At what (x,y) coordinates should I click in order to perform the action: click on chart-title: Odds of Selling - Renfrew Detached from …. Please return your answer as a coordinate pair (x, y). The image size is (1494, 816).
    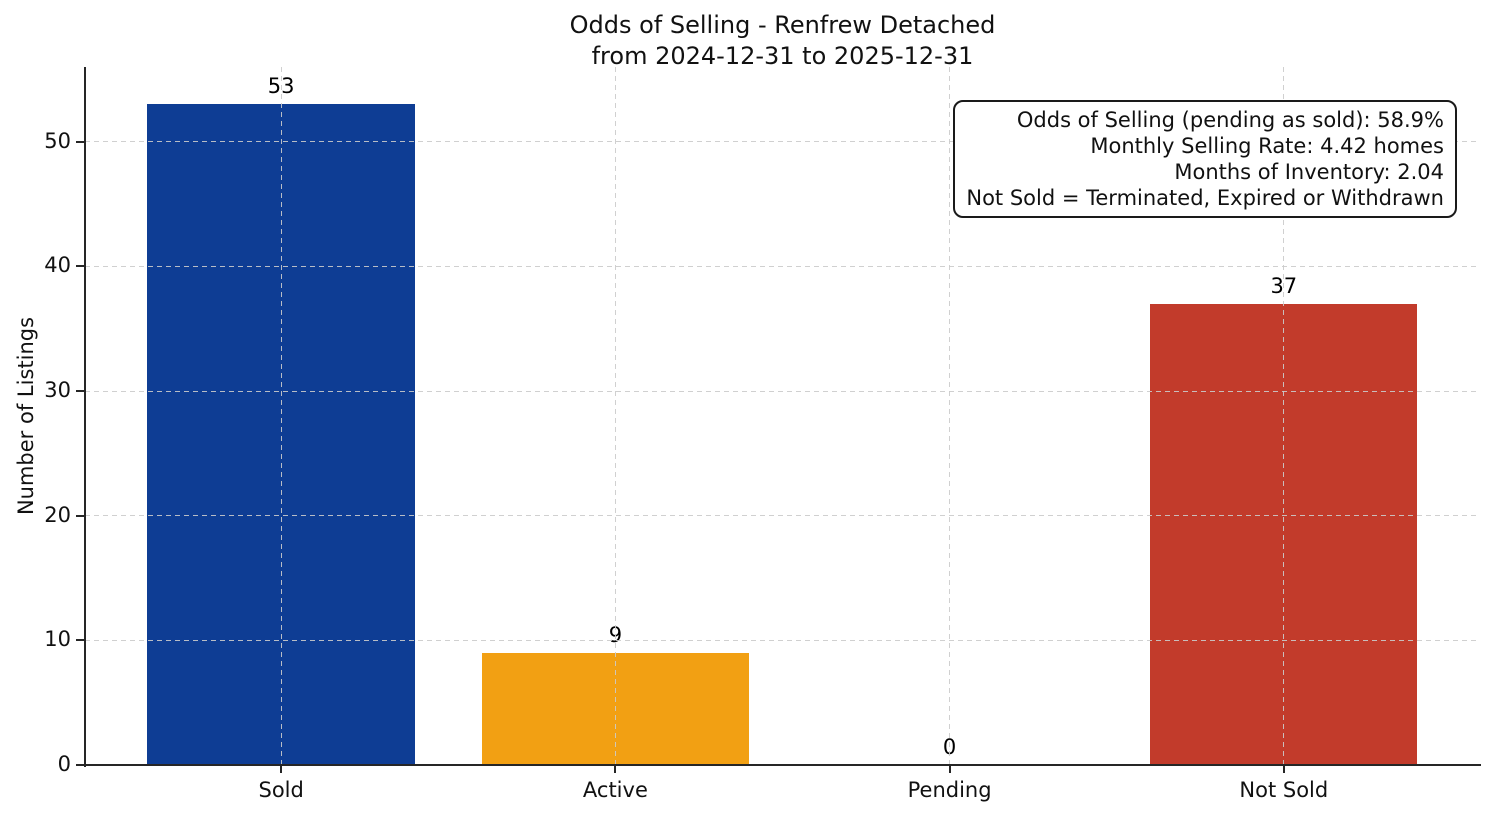
    Looking at the image, I should click on (782, 41).